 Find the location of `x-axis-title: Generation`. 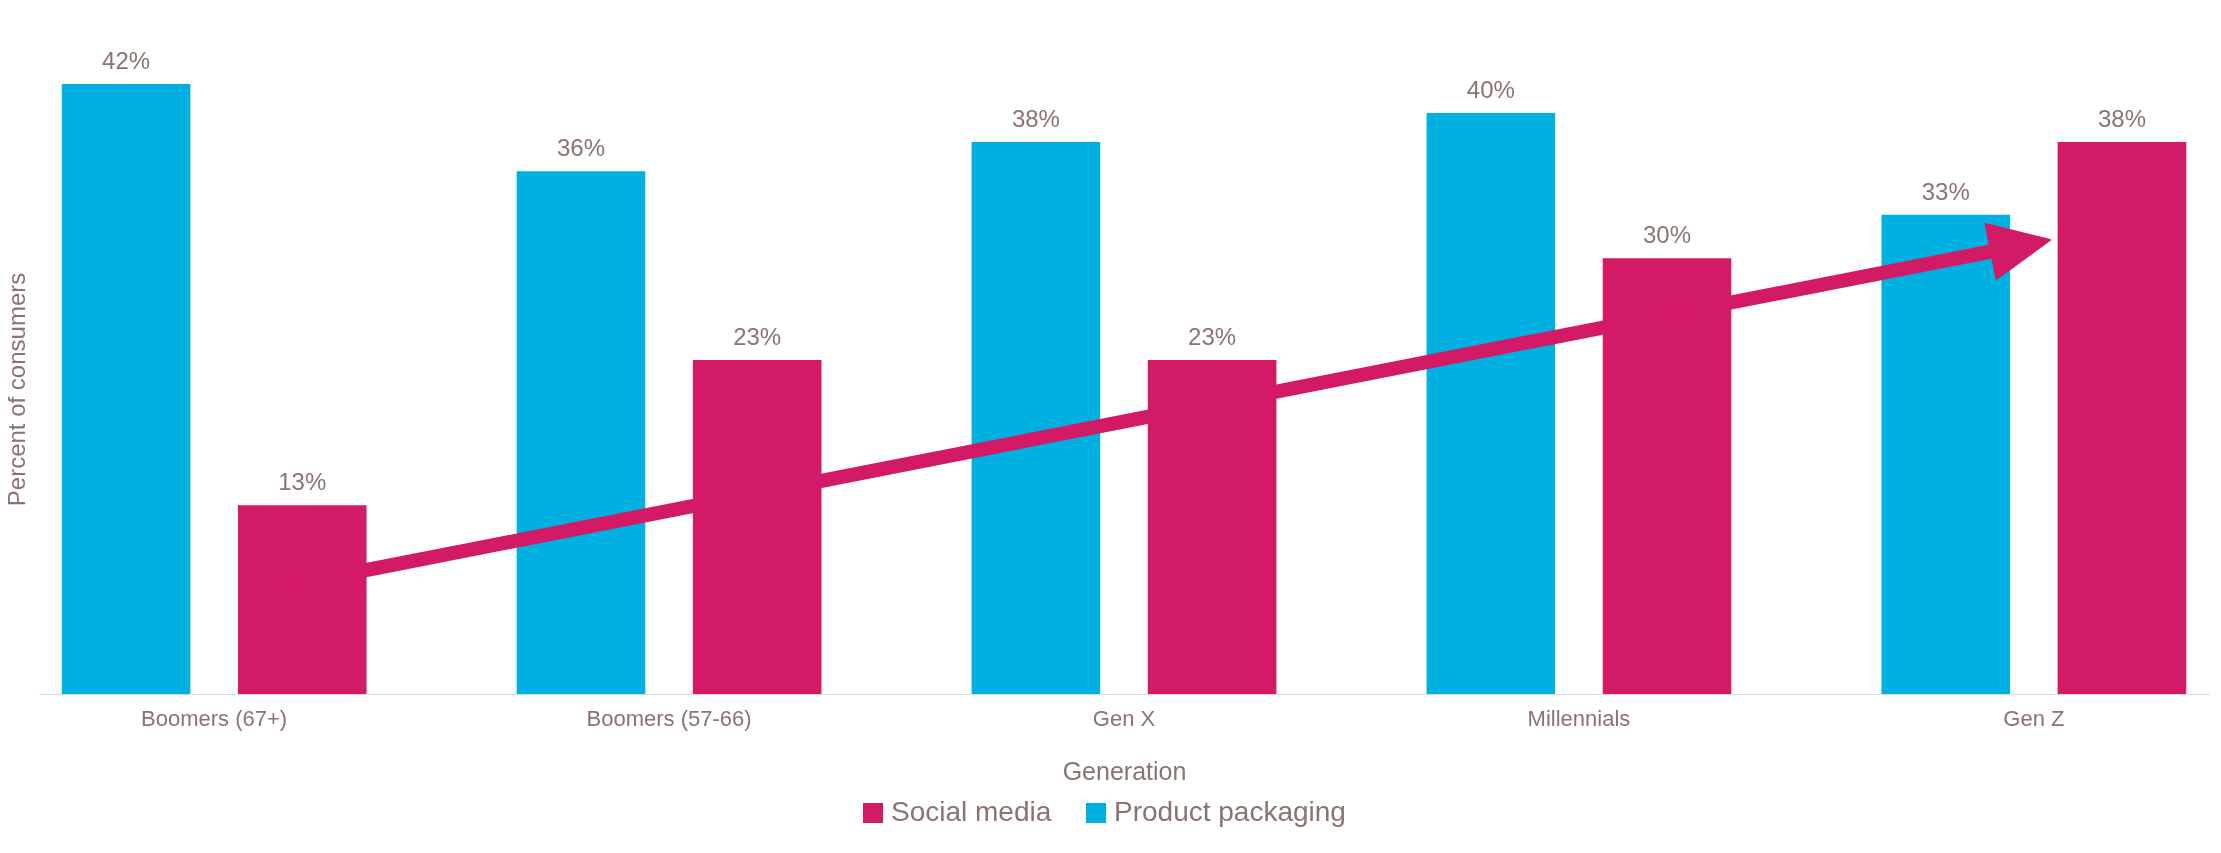

x-axis-title: Generation is located at coordinates (1124, 770).